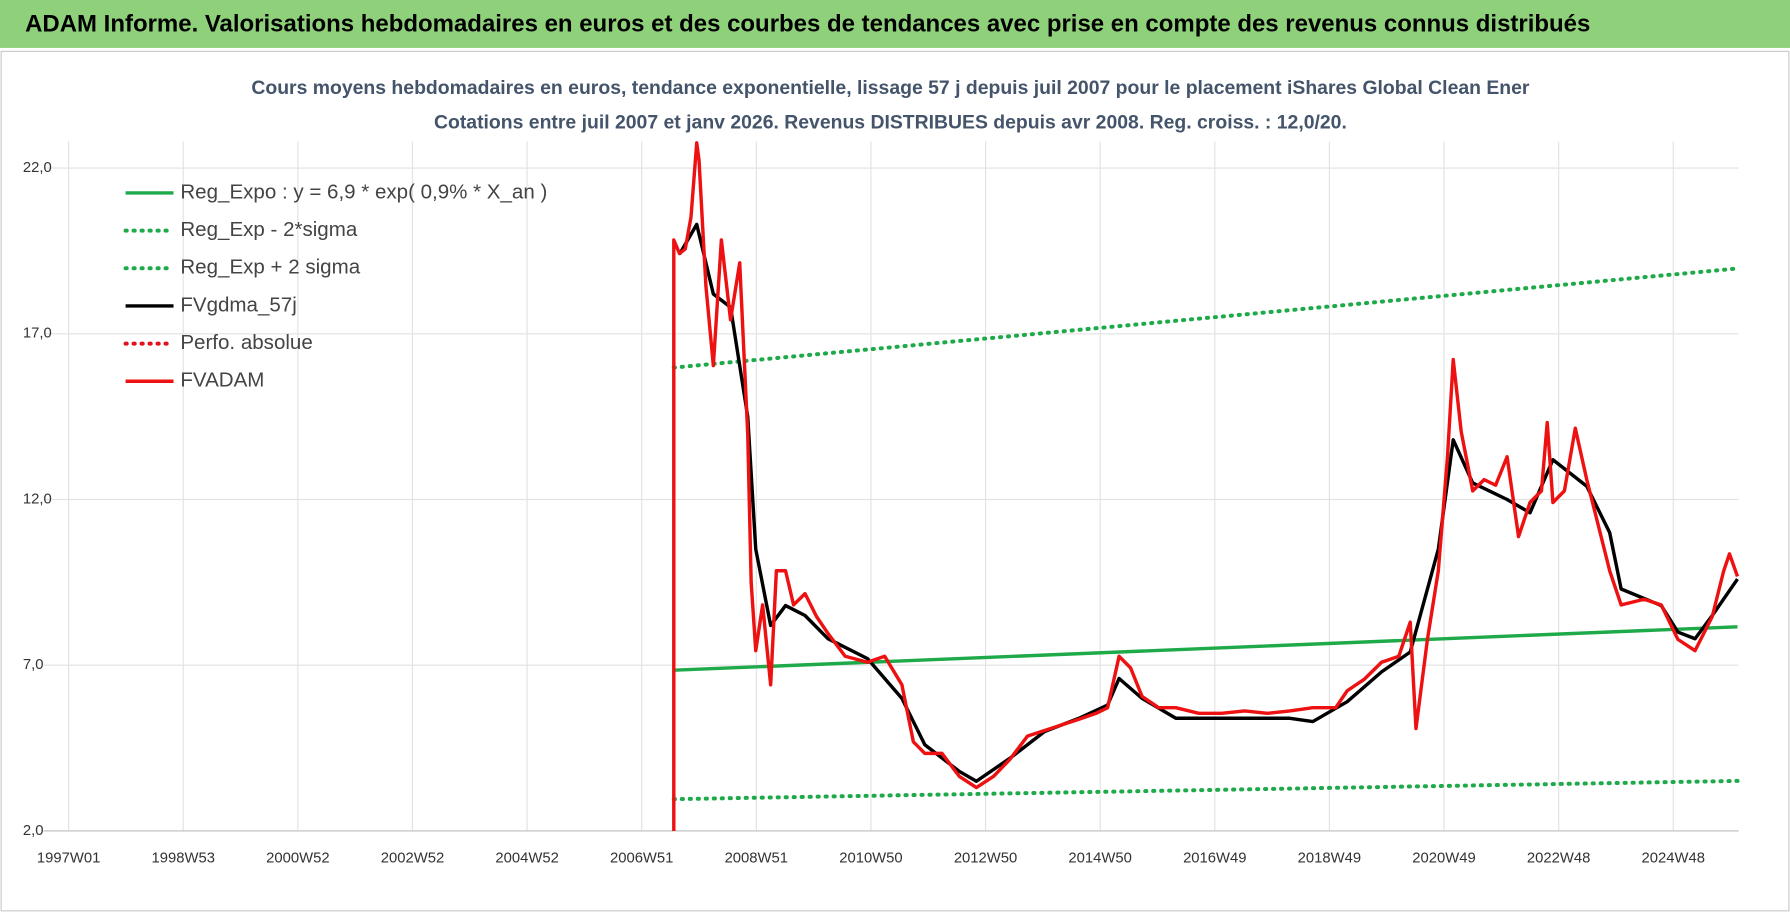  I want to click on x-tick-label: 2024W48, so click(1673, 858).